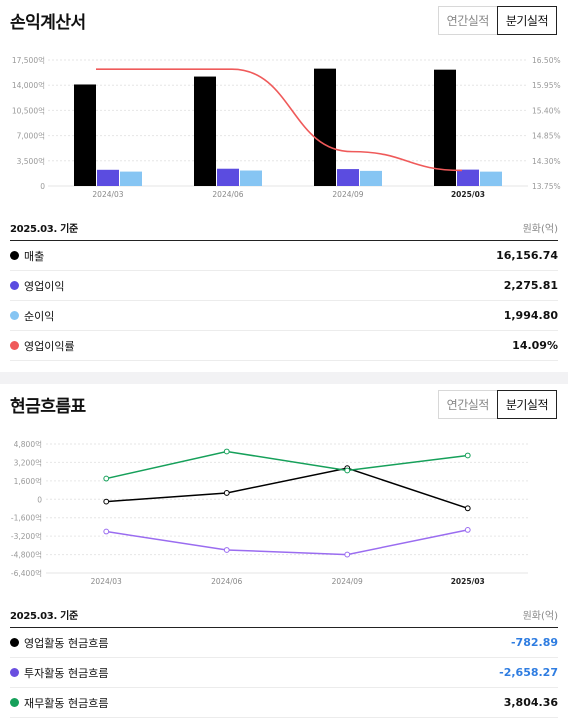  I want to click on income-table-header: 2025.03. 기준 원화(억), so click(284, 228).